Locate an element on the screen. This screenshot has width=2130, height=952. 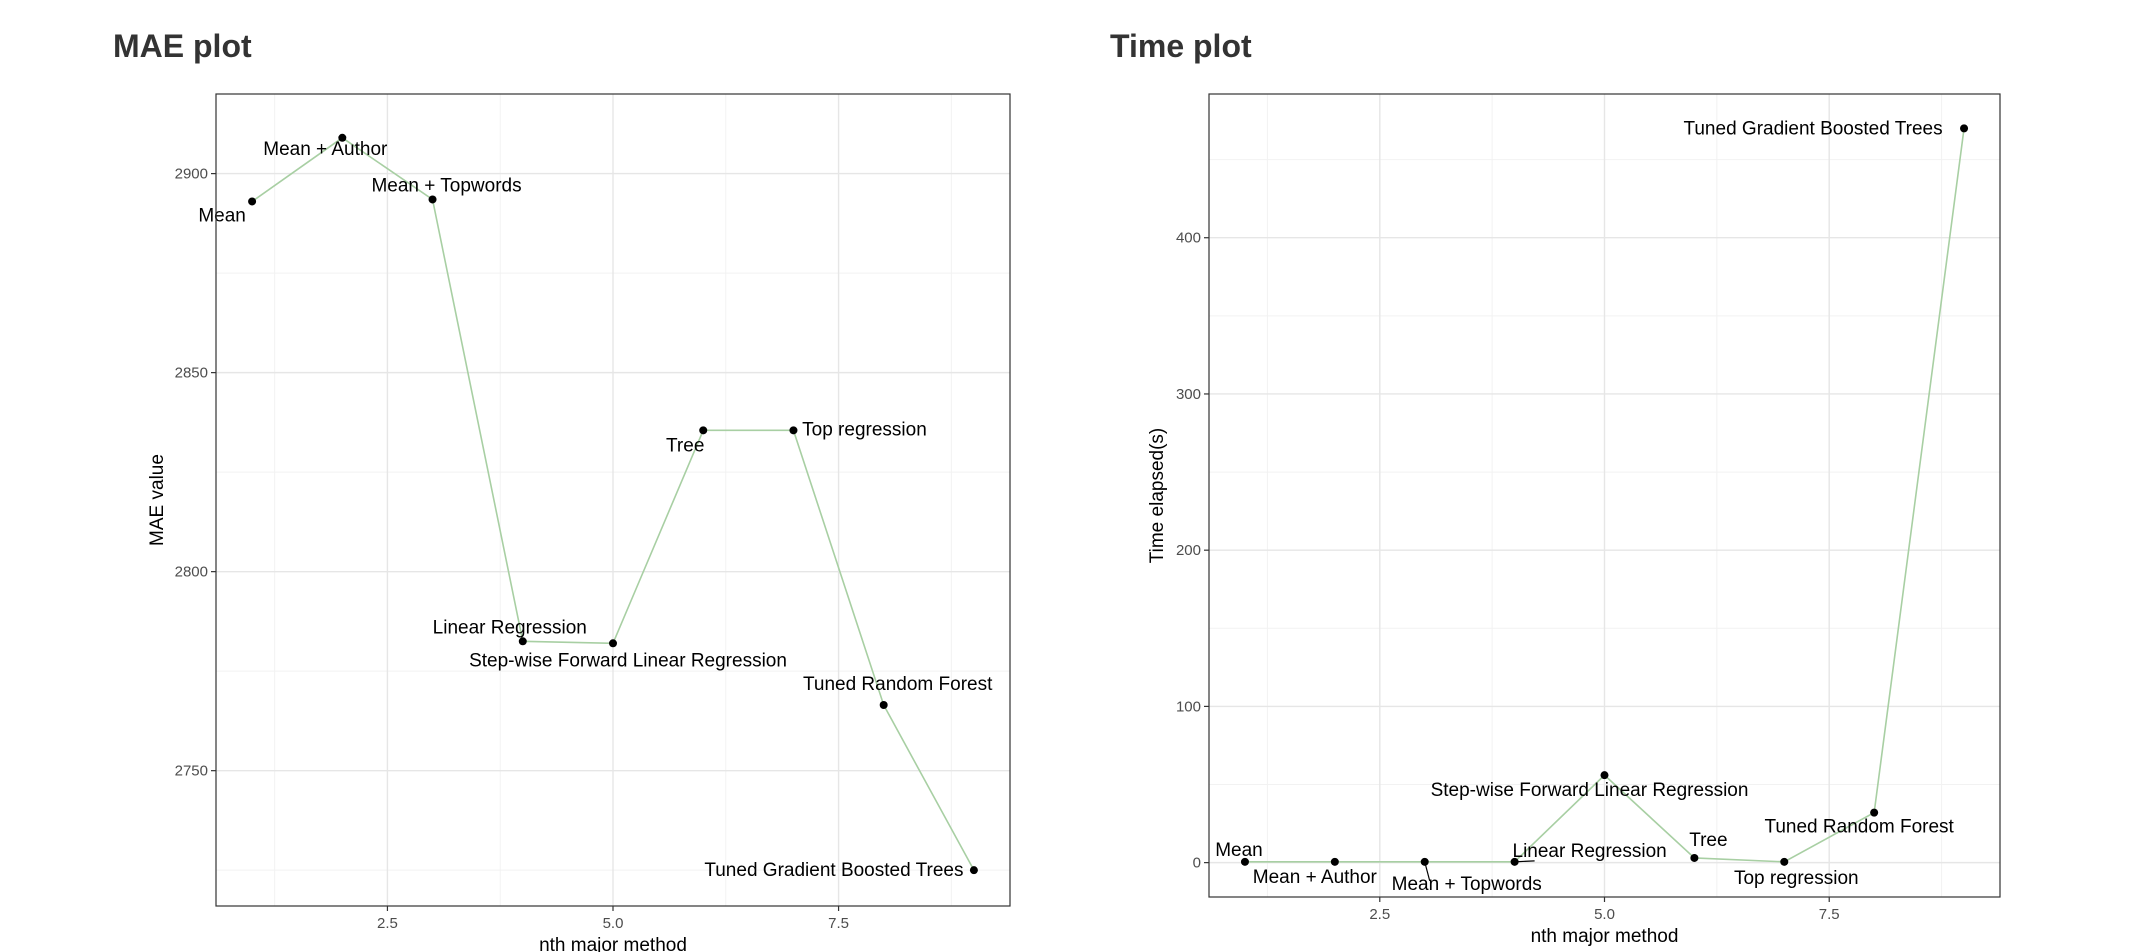
mae-y-tick-label: 2900 is located at coordinates (191, 174).